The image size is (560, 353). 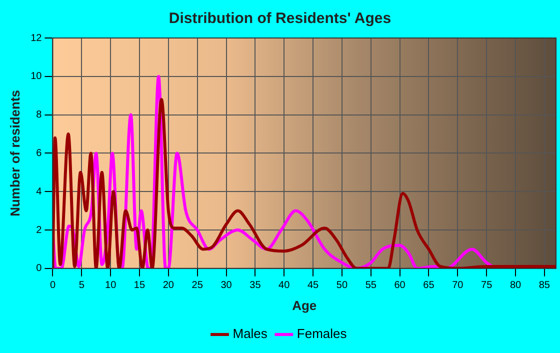 What do you see at coordinates (458, 286) in the screenshot?
I see `x-tick-label: 70` at bounding box center [458, 286].